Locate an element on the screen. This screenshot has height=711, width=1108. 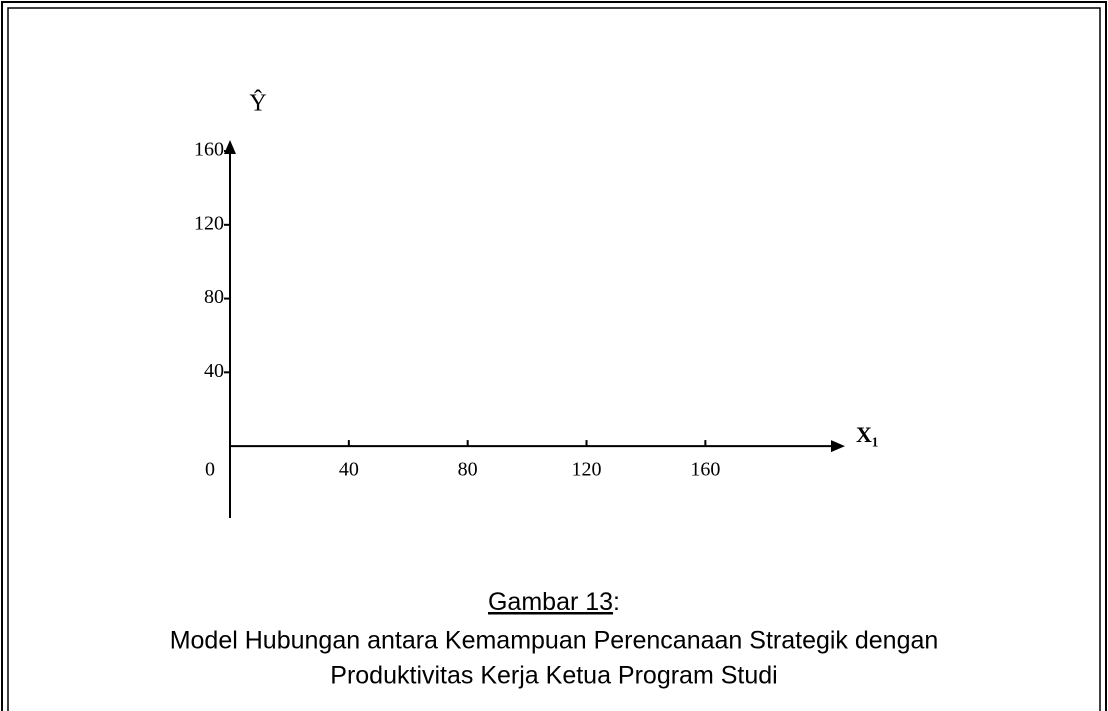
y-tick-label: 80 is located at coordinates (214, 297).